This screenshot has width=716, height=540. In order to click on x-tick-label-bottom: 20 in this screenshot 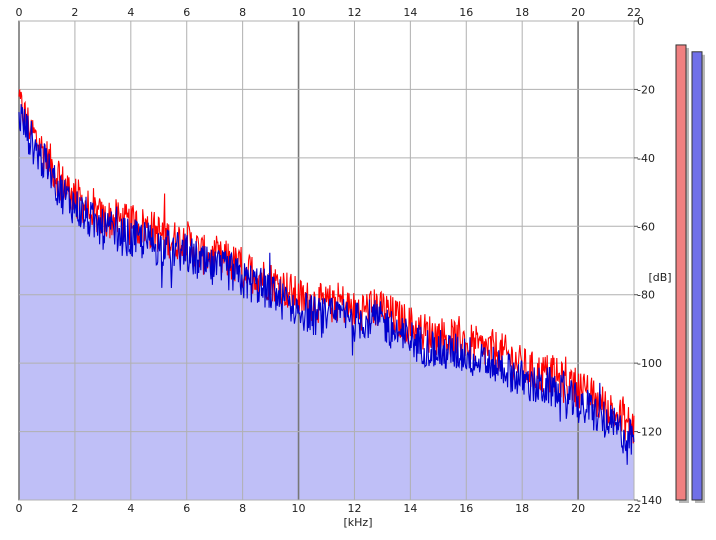, I will do `click(578, 508)`.